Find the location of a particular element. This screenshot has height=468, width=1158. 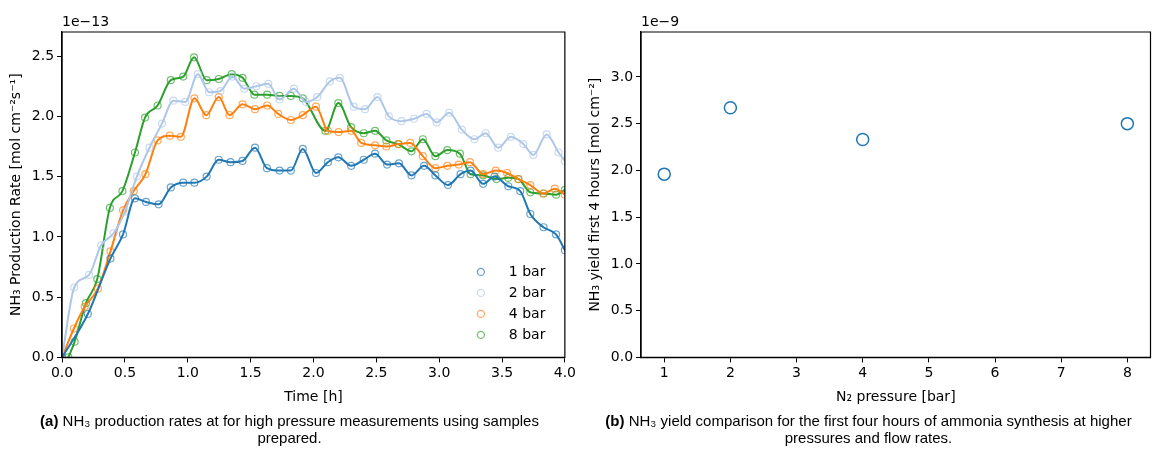

x-tick-label: 4.0 is located at coordinates (564, 372).